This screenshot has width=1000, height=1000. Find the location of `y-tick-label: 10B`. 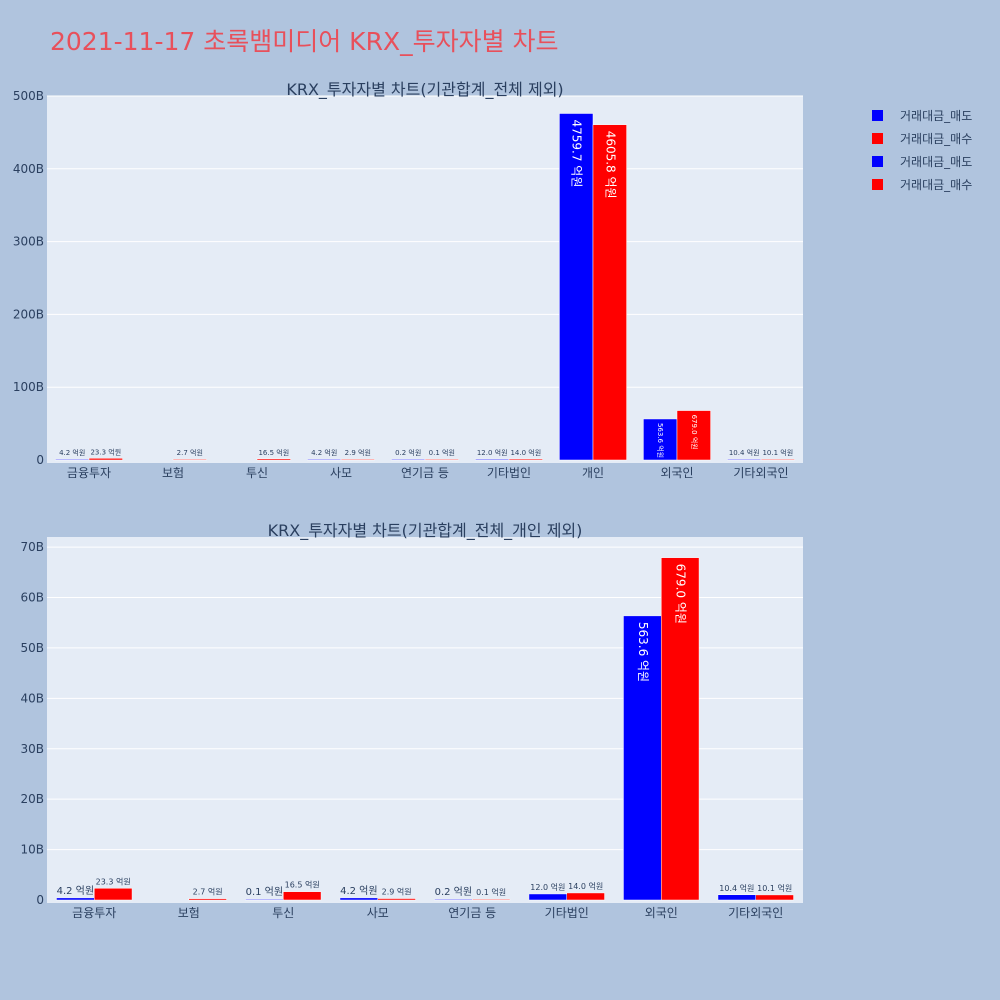

y-tick-label: 10B is located at coordinates (32, 850).